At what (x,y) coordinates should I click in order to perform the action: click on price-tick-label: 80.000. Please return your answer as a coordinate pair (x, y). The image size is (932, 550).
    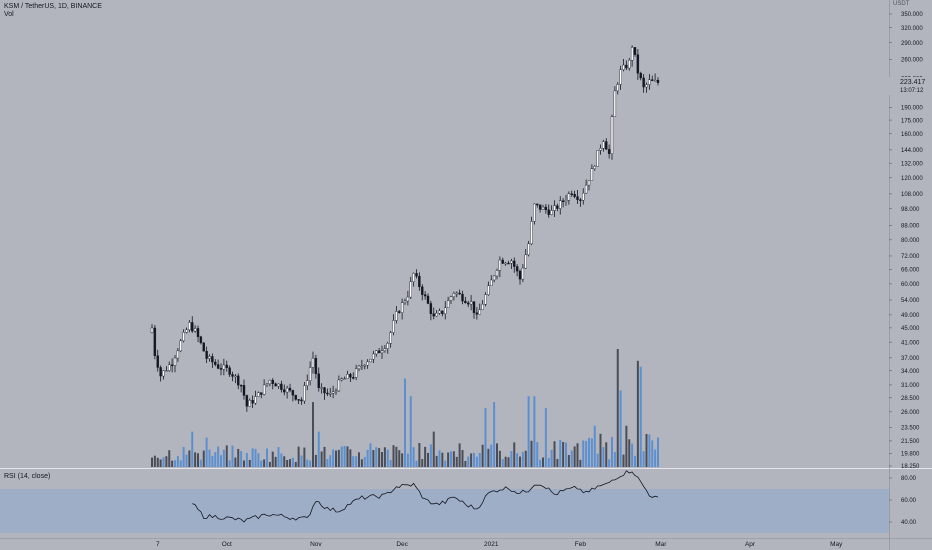
    Looking at the image, I should click on (910, 241).